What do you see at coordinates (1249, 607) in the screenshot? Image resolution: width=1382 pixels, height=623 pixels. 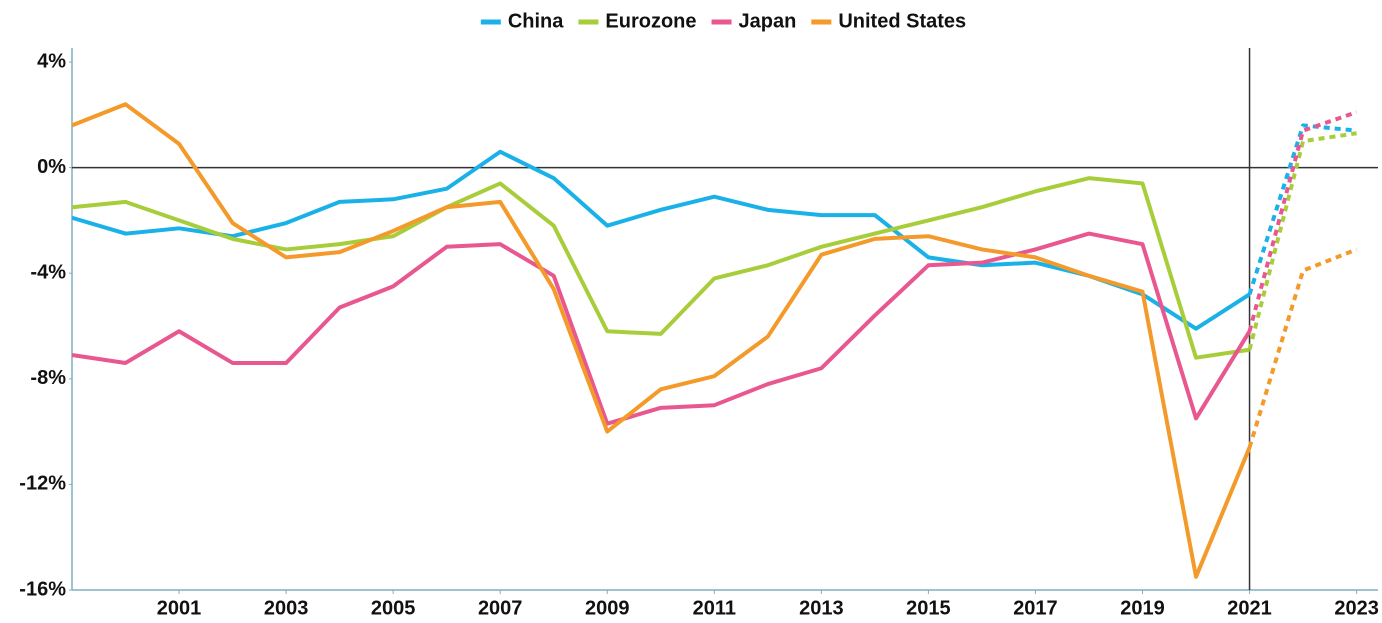 I see `x-tick-label: 2021` at bounding box center [1249, 607].